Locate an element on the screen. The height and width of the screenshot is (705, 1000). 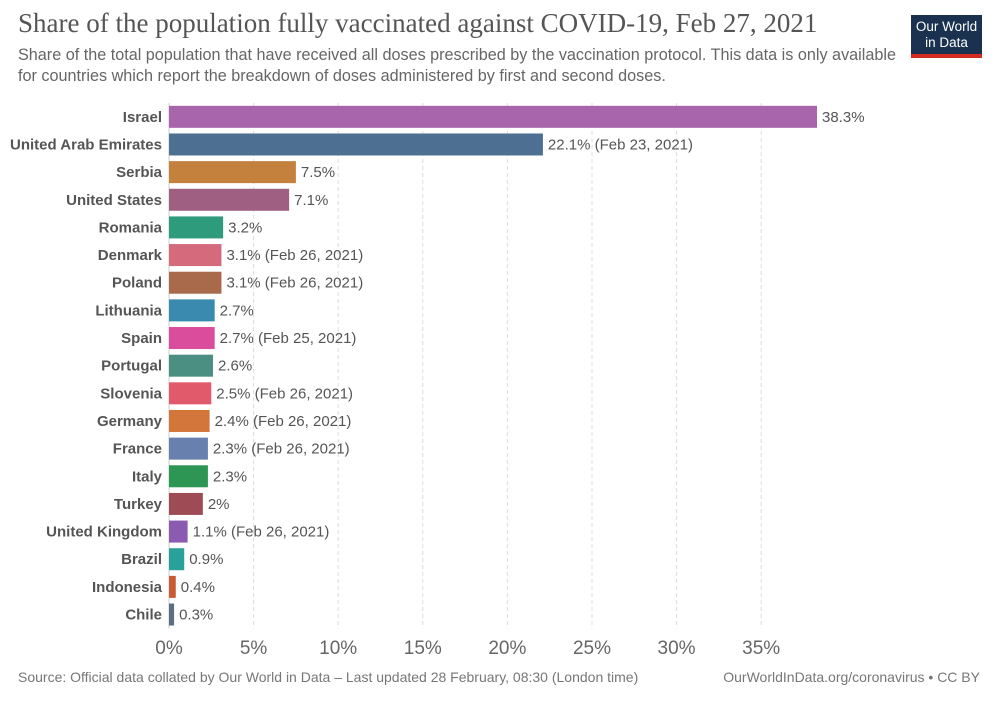
category-label: Spain is located at coordinates (141, 338).